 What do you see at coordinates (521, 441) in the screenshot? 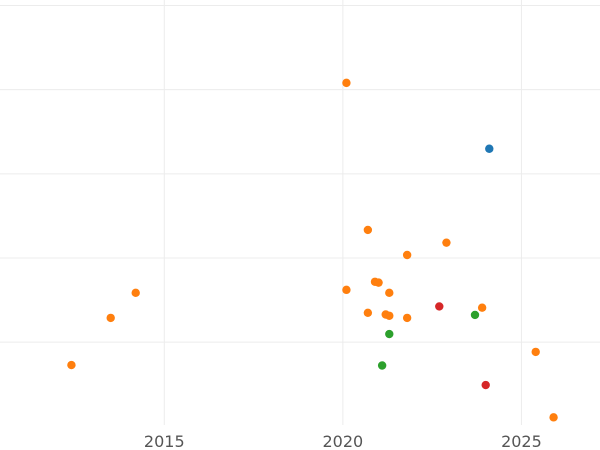
I see `x-tick-label: 2025` at bounding box center [521, 441].